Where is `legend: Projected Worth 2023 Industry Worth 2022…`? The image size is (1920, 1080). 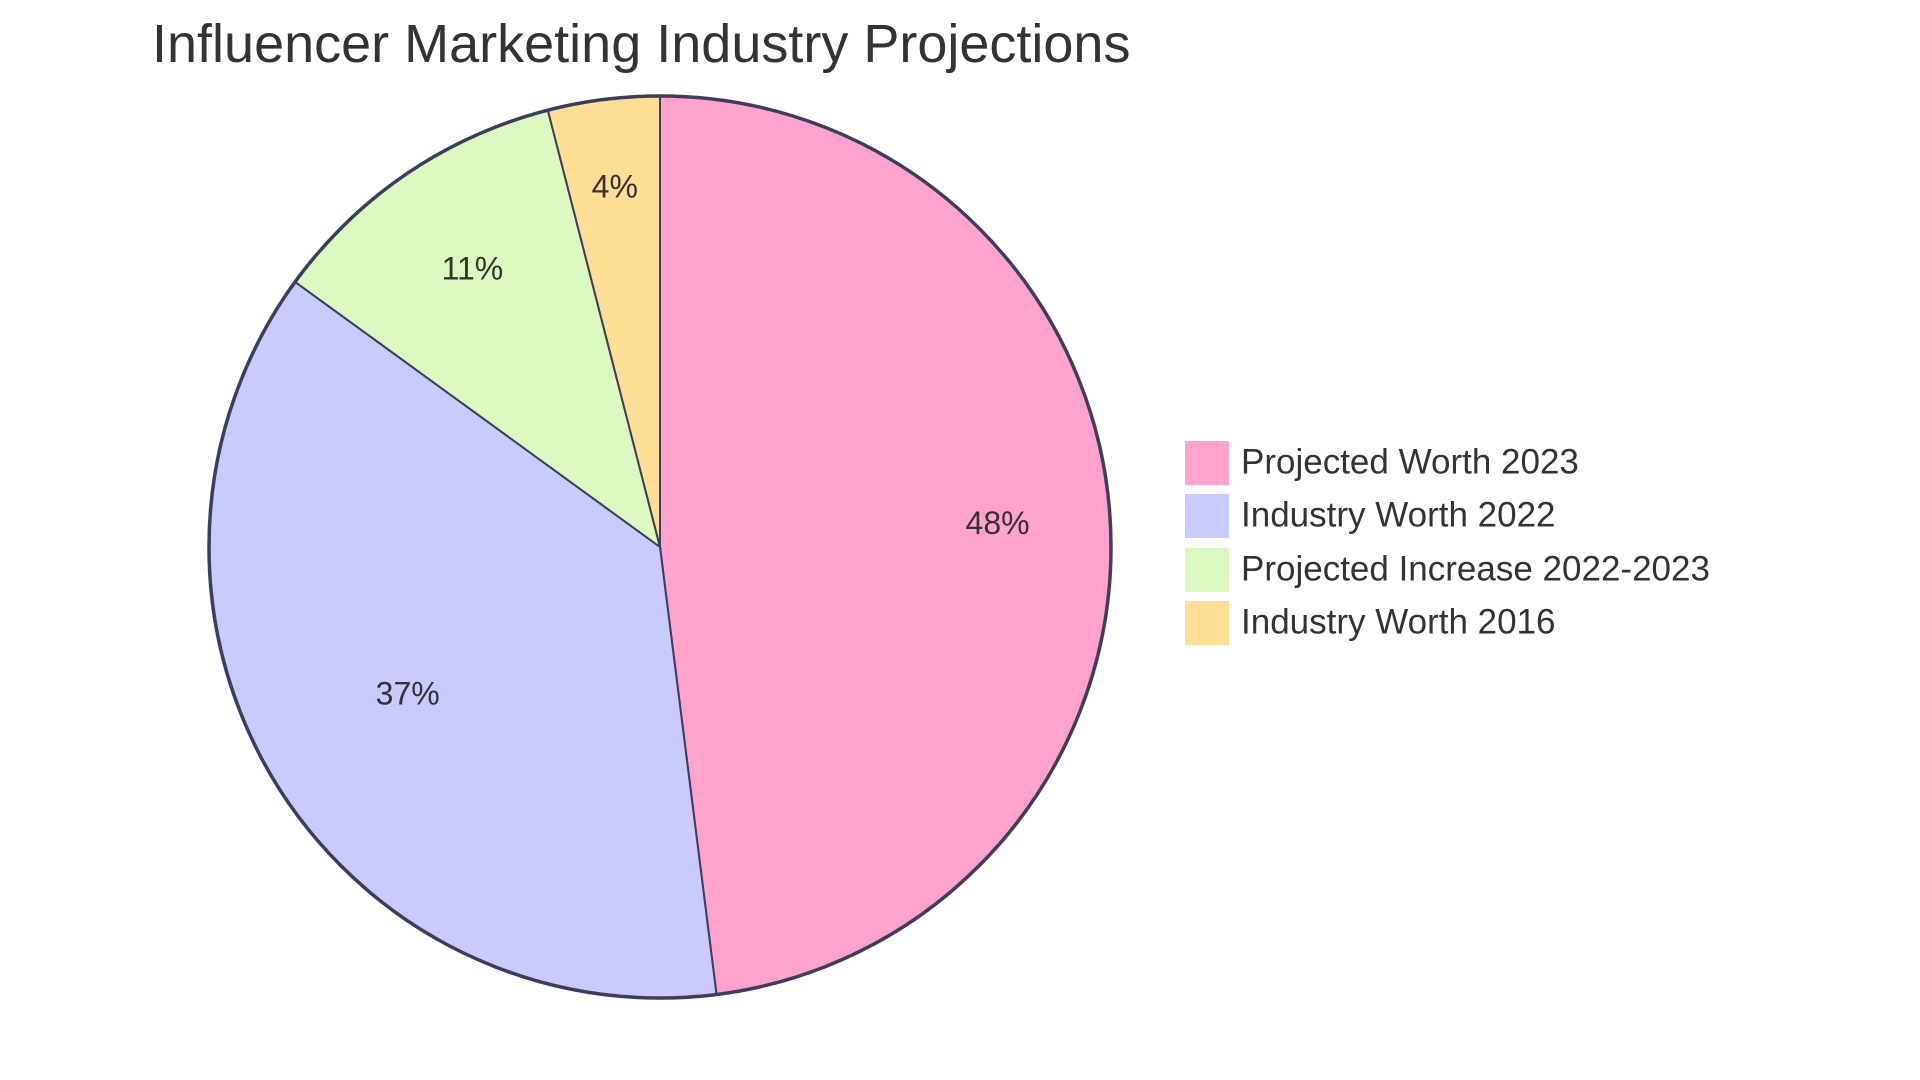
legend: Projected Worth 2023 Industry Worth 2022… is located at coordinates (1446, 543).